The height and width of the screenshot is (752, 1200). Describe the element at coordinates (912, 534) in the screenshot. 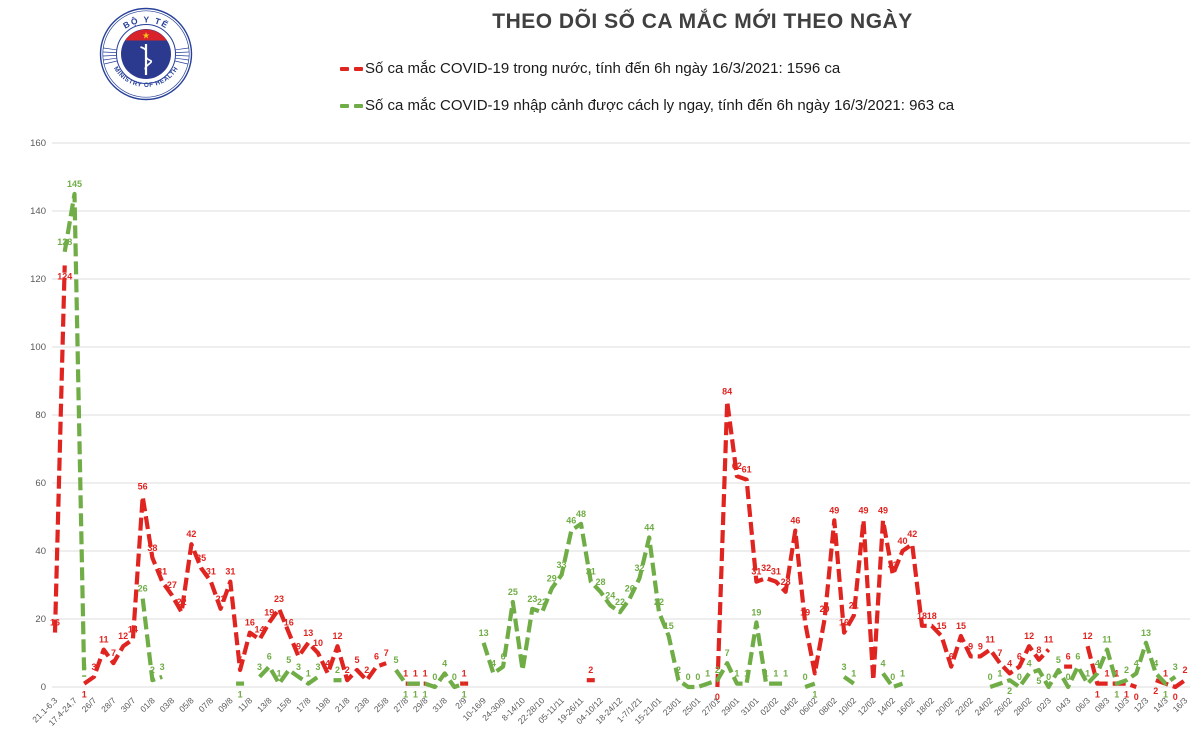

I see `data-label-domestic: 42` at that location.